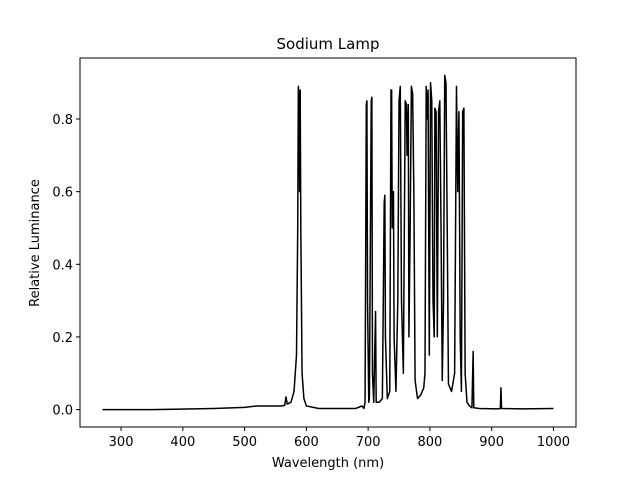 This screenshot has width=640, height=484. What do you see at coordinates (368, 442) in the screenshot?
I see `x-tick-label: 700` at bounding box center [368, 442].